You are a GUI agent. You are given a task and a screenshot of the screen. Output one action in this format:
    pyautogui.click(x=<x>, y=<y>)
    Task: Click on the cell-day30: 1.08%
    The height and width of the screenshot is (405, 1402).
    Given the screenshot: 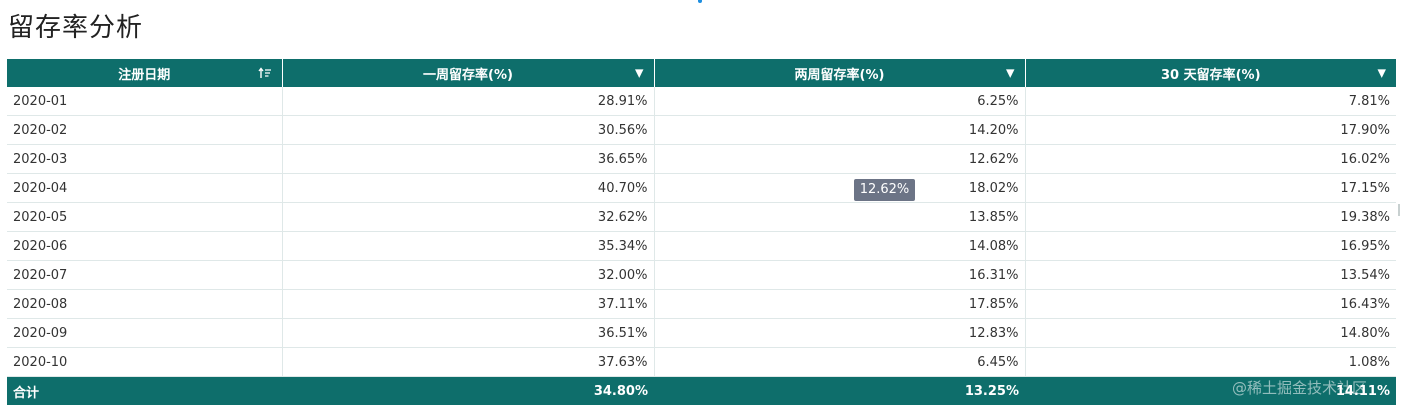 What is the action you would take?
    pyautogui.click(x=1210, y=362)
    